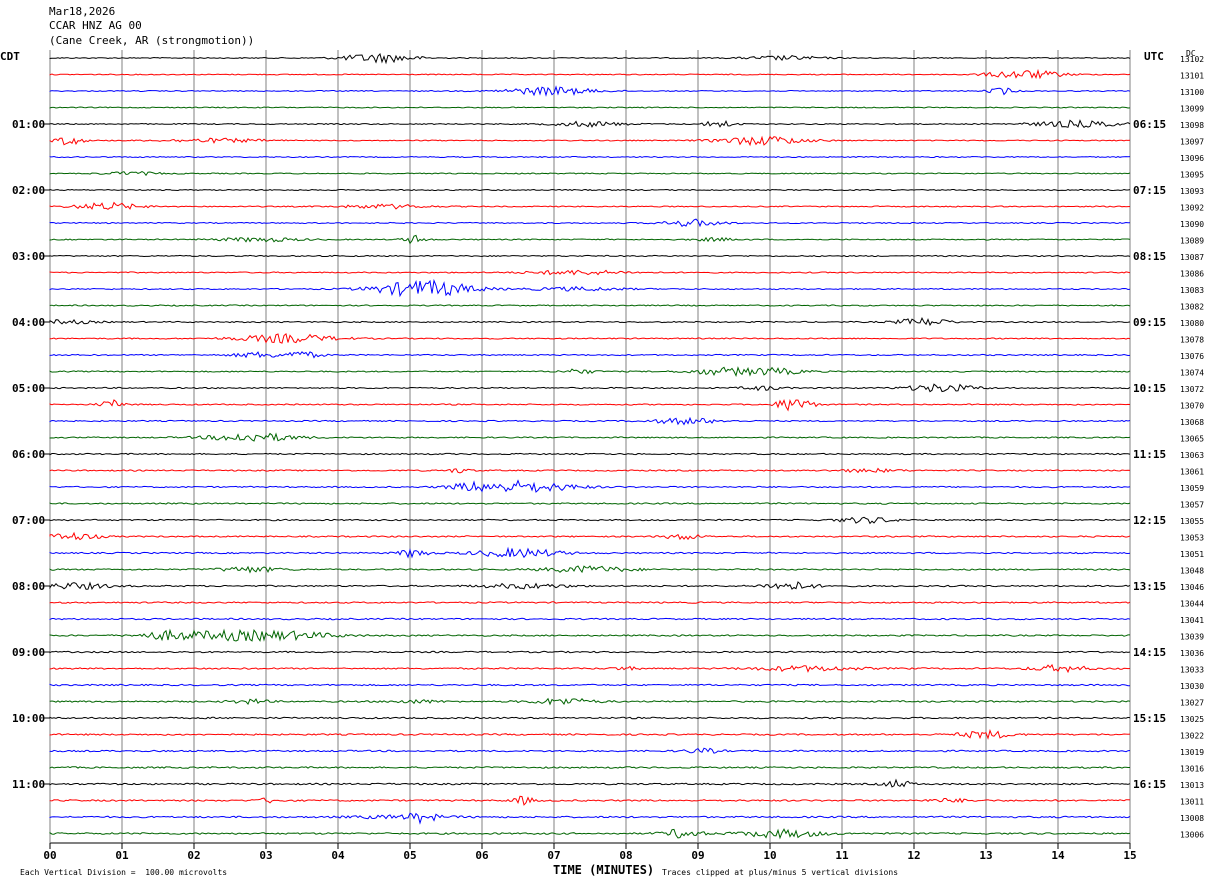 This screenshot has height=886, width=1210. I want to click on trace-counter-label: 13098, so click(1192, 125).